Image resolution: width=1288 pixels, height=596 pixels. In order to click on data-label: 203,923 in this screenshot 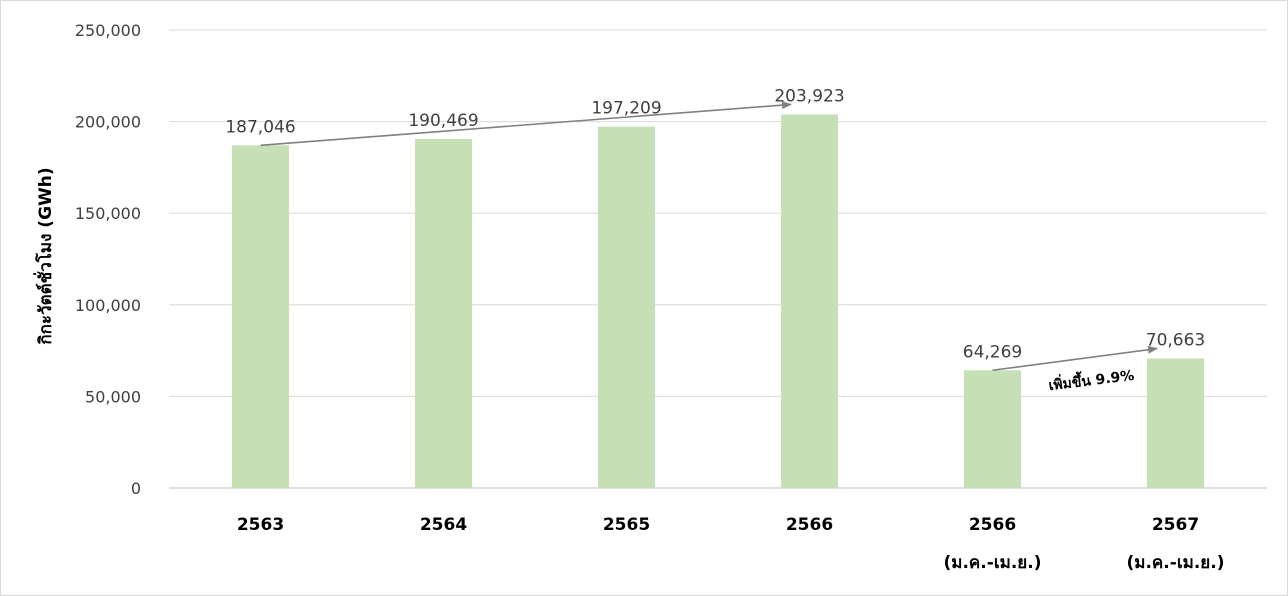, I will do `click(809, 96)`.